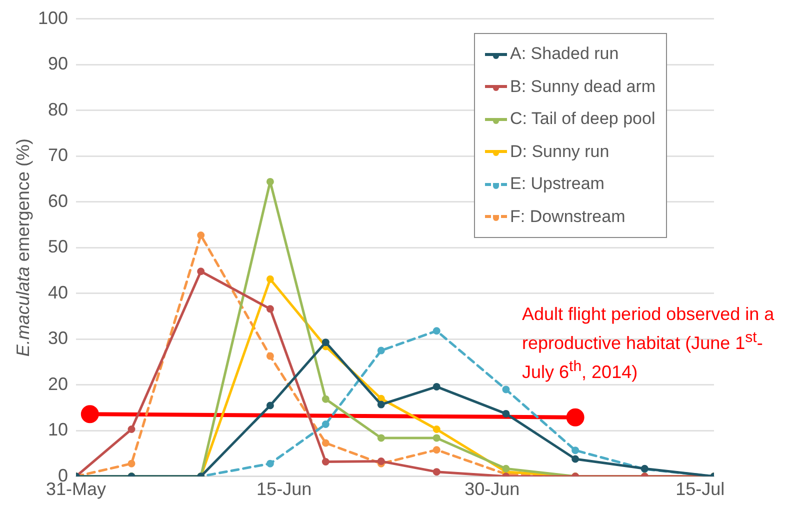 This screenshot has height=508, width=794. Describe the element at coordinates (700, 489) in the screenshot. I see `x-tick-label: 15-Jul` at that location.